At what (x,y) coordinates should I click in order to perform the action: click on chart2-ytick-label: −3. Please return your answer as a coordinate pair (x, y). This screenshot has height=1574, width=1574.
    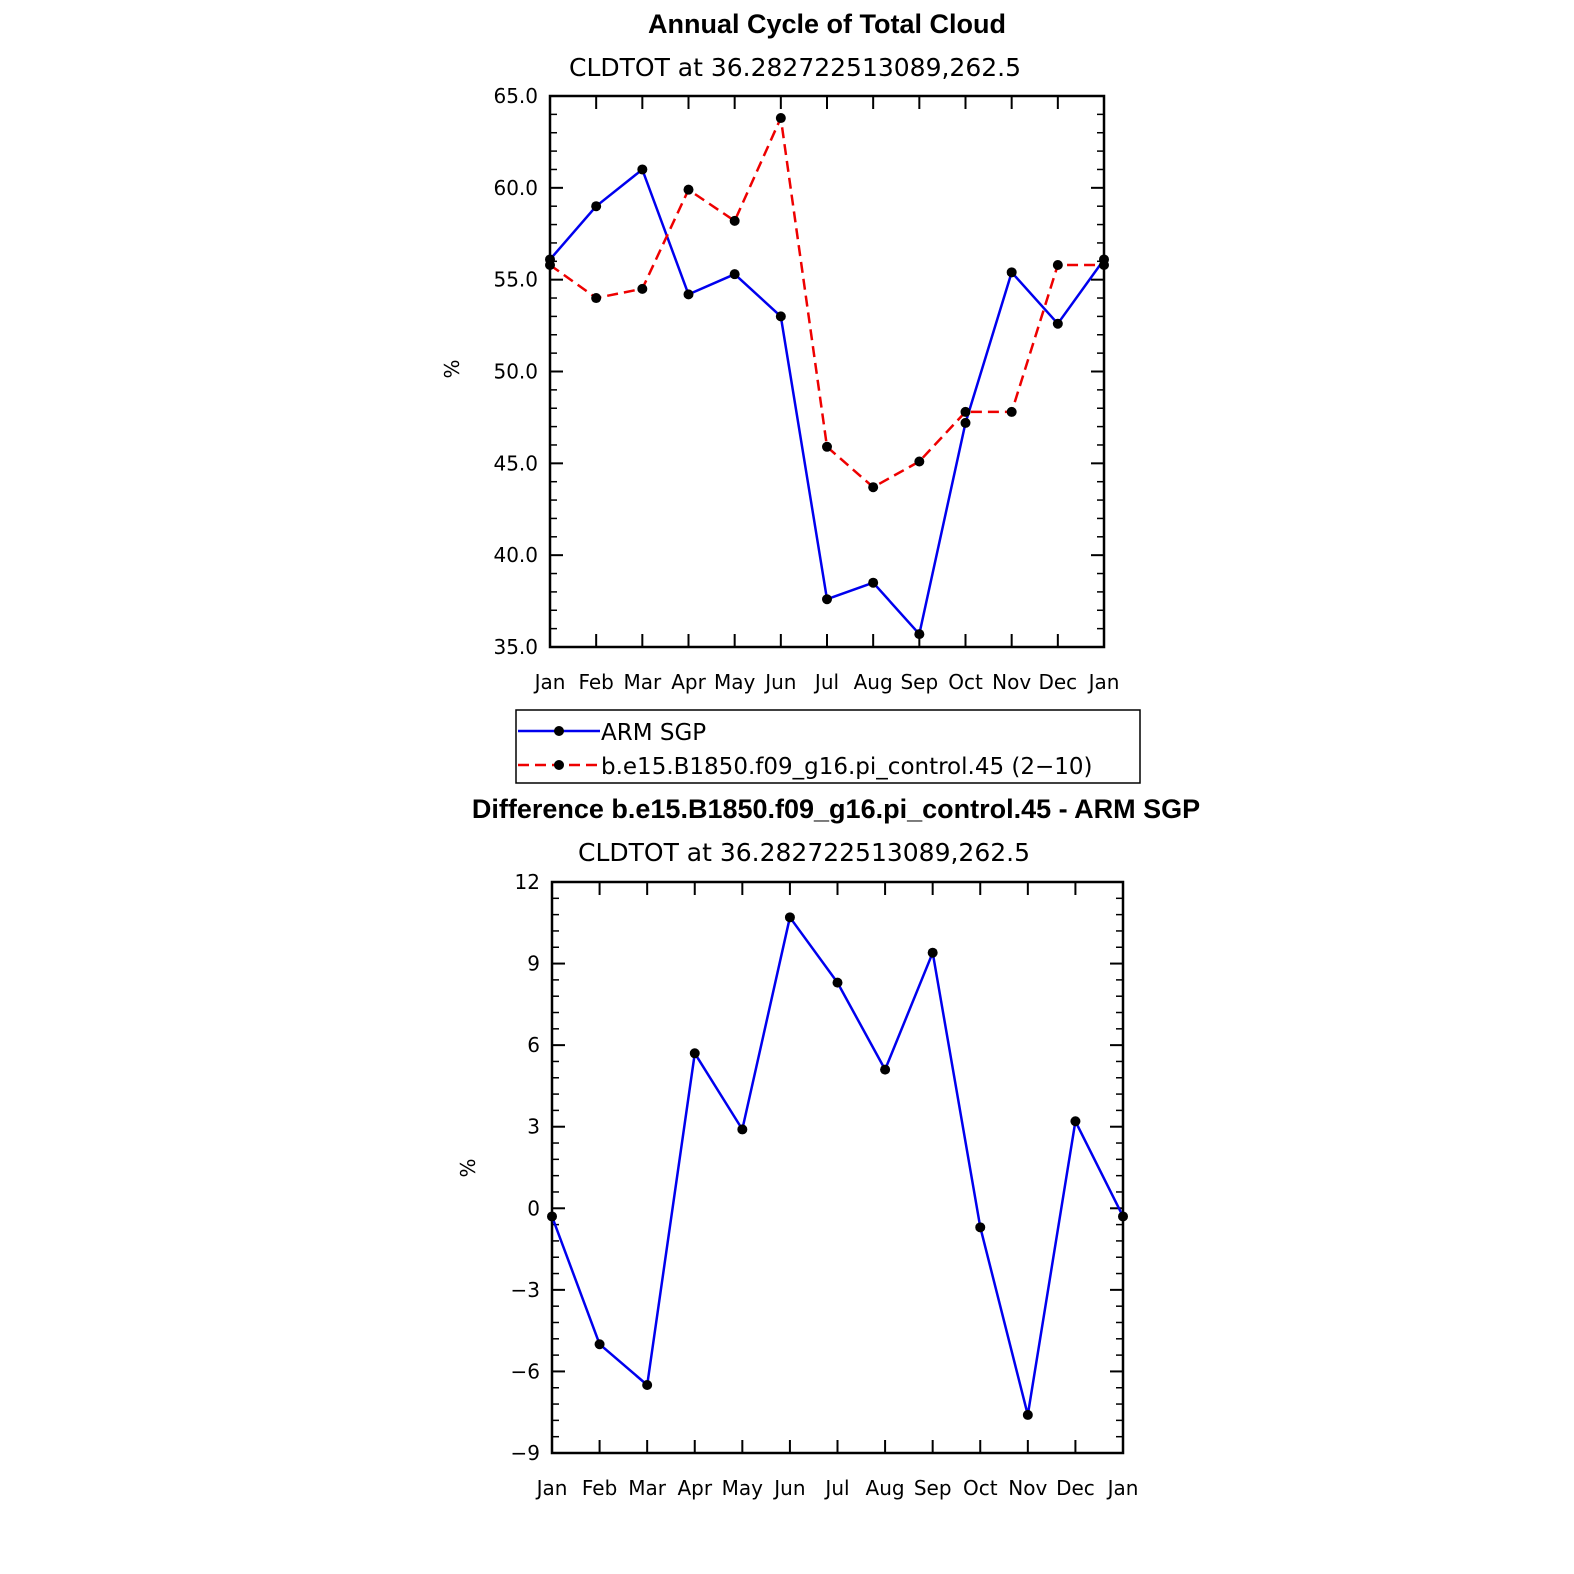
    Looking at the image, I should click on (525, 1290).